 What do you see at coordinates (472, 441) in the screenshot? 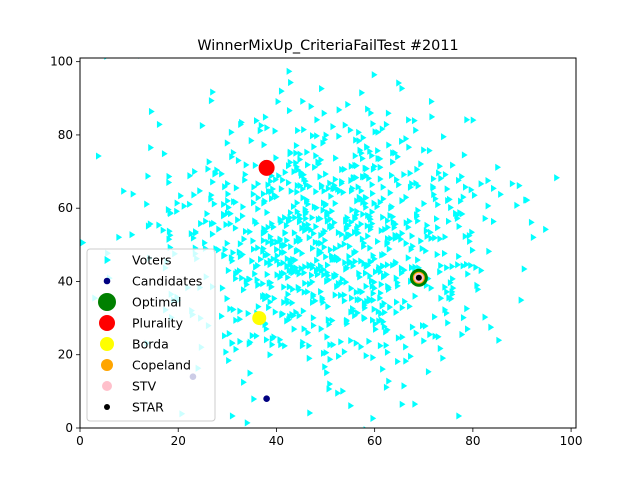
I see `x-tick-label: 80` at bounding box center [472, 441].